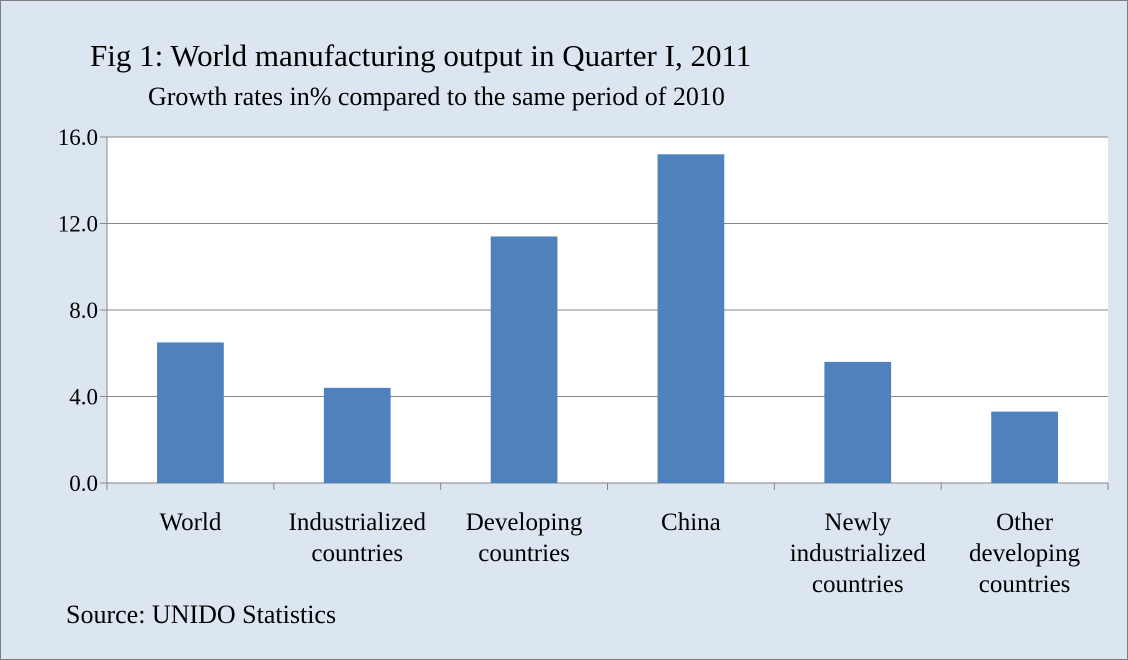  I want to click on x-tick-label: Newly, so click(857, 522).